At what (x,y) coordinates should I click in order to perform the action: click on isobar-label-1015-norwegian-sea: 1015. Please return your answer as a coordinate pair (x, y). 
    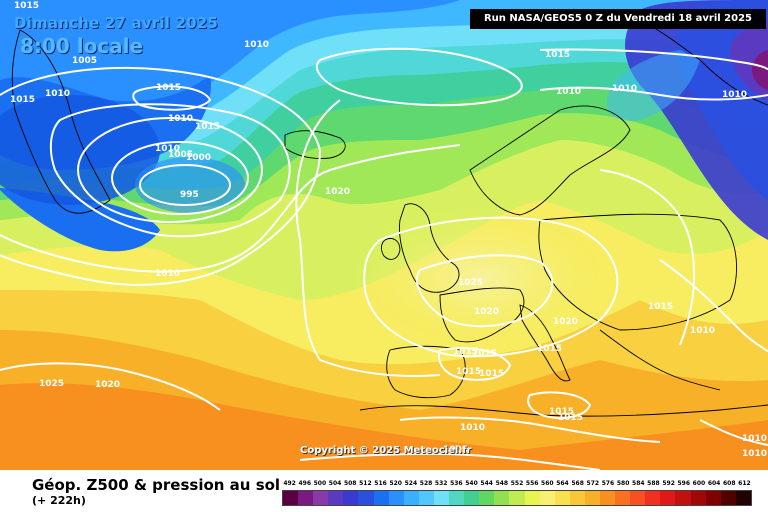
    Looking at the image, I should click on (557, 55).